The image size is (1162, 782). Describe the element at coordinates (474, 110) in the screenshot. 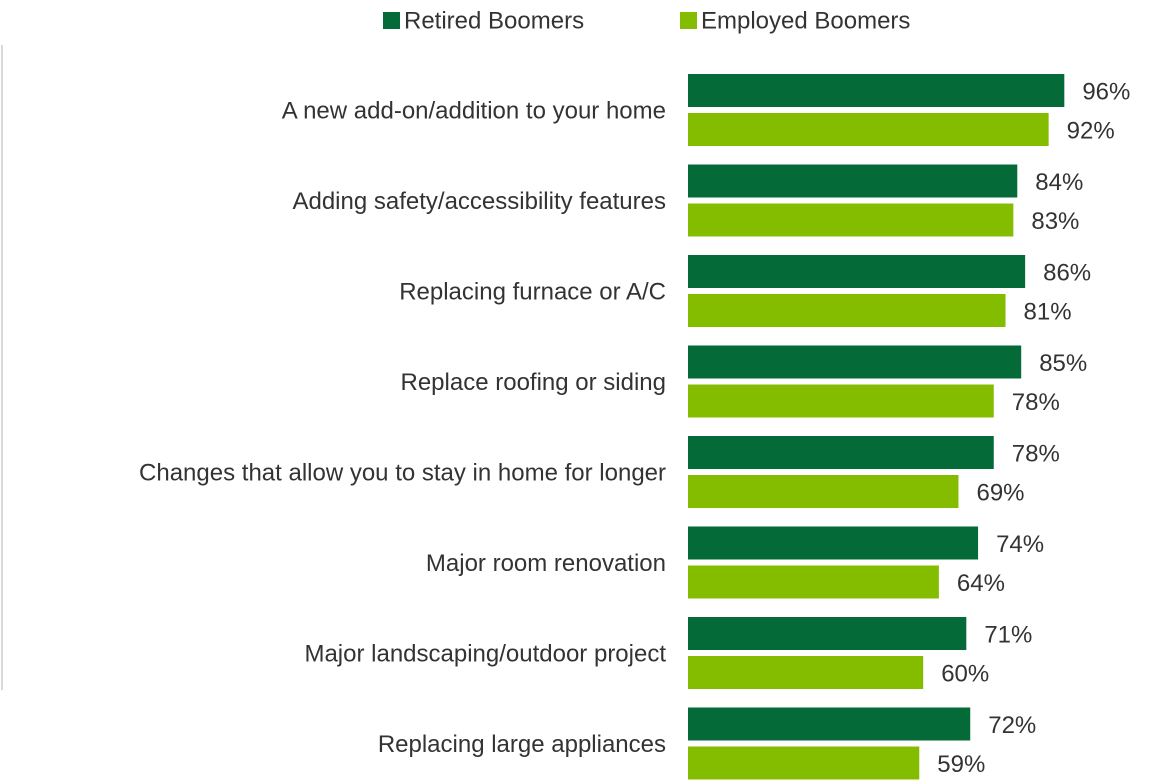

I see `category-label: A new add-on/addition to your home` at that location.